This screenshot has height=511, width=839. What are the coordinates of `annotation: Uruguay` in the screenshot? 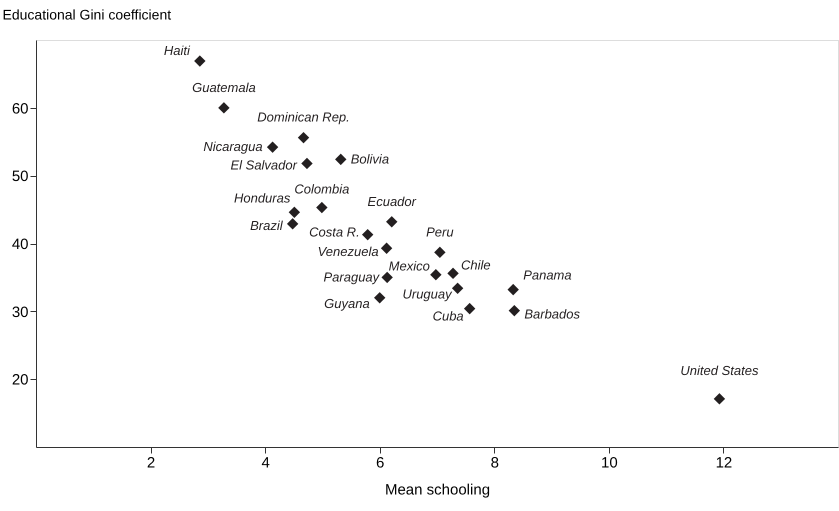 It's located at (428, 294).